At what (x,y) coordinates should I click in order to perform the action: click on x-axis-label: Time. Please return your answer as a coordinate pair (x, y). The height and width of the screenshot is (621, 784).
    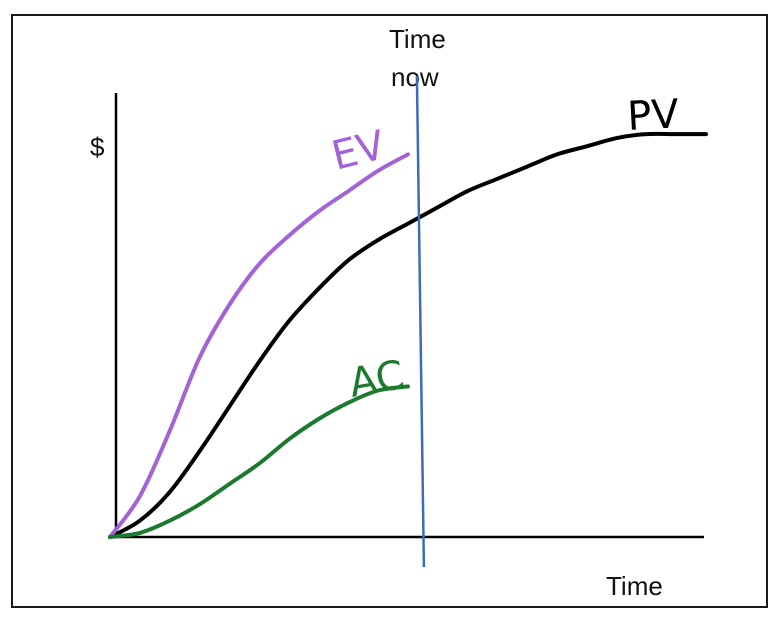
    Looking at the image, I should click on (634, 586).